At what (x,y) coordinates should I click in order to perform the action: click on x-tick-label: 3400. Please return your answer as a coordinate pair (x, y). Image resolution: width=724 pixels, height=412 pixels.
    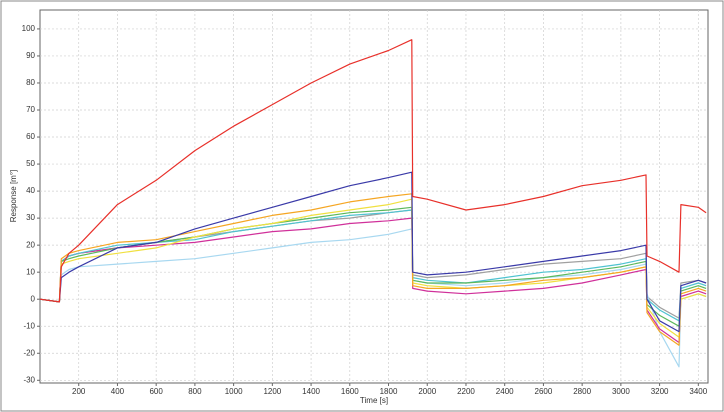
    Looking at the image, I should click on (698, 391).